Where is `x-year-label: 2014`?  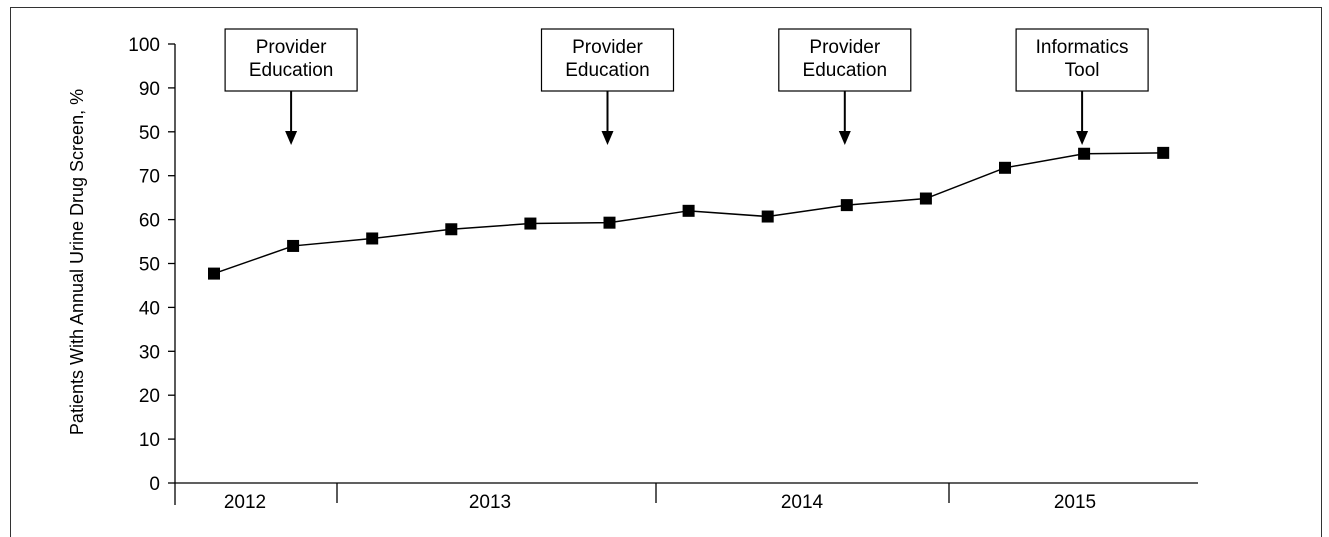 x-year-label: 2014 is located at coordinates (802, 502).